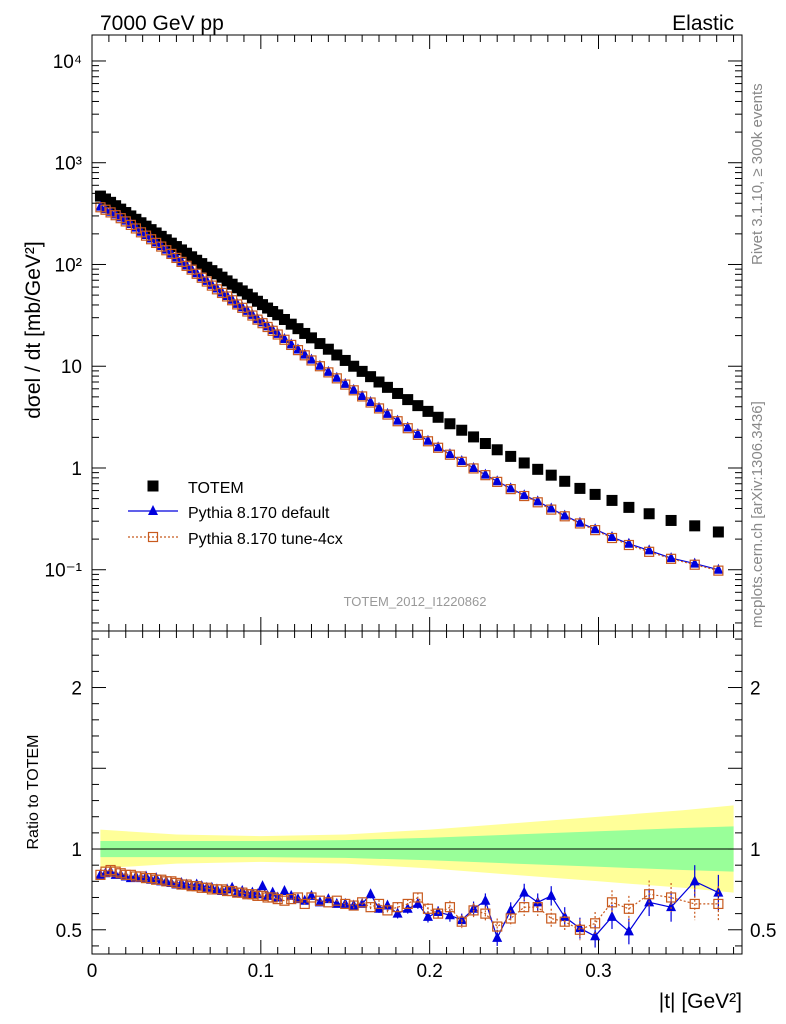 Image resolution: width=786 pixels, height=1024 pixels. Describe the element at coordinates (757, 174) in the screenshot. I see `rivet-version-label: Rivet 3.1.10, ≥ 300k events` at that location.